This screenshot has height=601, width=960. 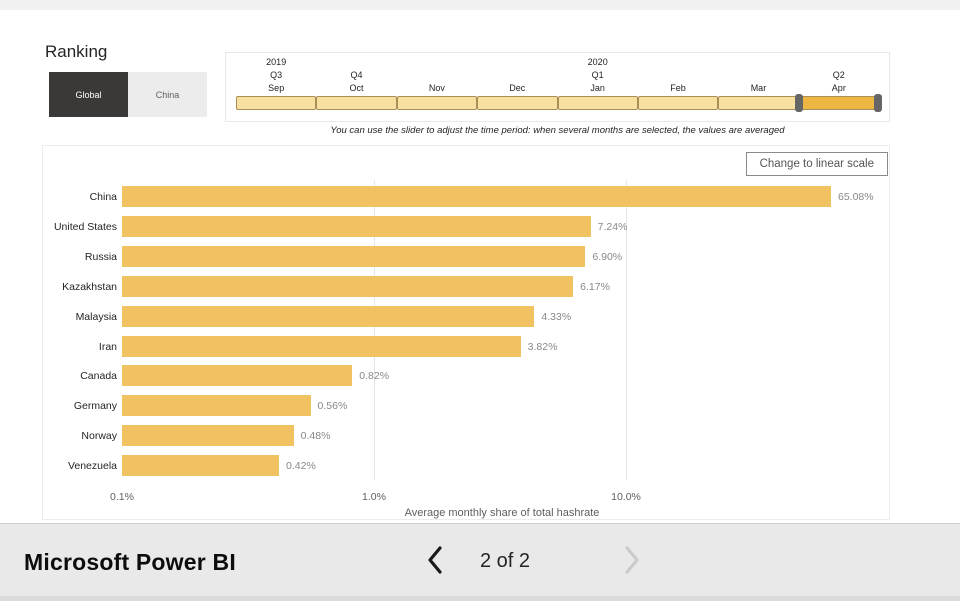 I want to click on view-tabs: Global China, so click(x=128, y=94).